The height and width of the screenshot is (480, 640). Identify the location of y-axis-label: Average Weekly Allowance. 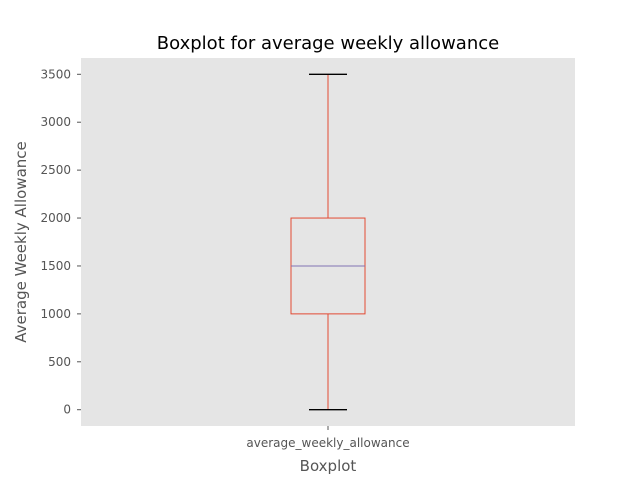
(21, 242).